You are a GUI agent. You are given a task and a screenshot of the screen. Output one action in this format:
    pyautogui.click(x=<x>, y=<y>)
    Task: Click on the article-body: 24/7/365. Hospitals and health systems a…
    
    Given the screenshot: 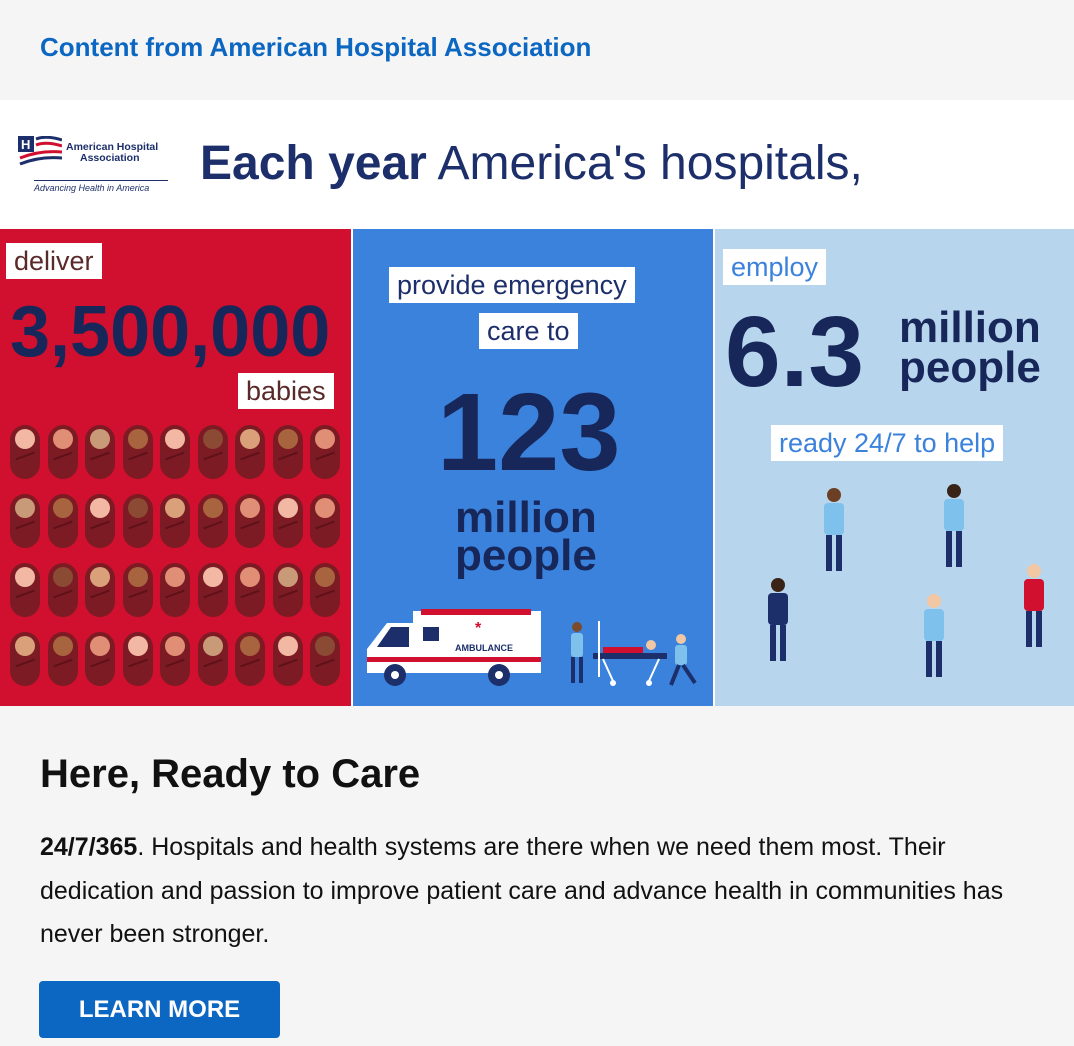 What is the action you would take?
    pyautogui.click(x=540, y=891)
    